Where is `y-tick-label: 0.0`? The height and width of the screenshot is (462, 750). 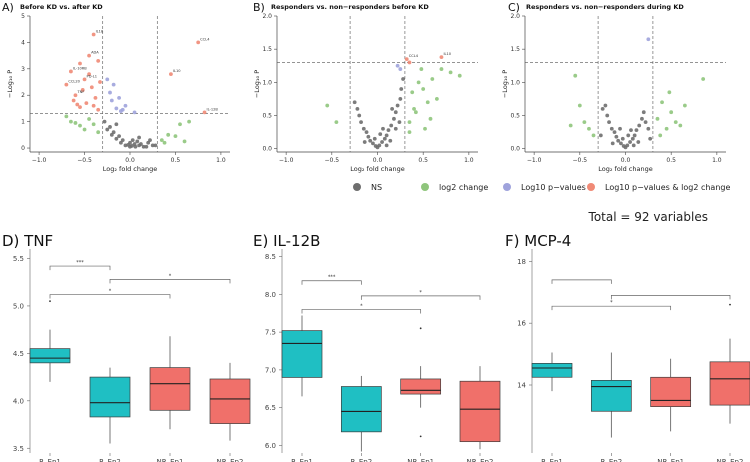 y-tick-label: 0.0 is located at coordinates (267, 149).